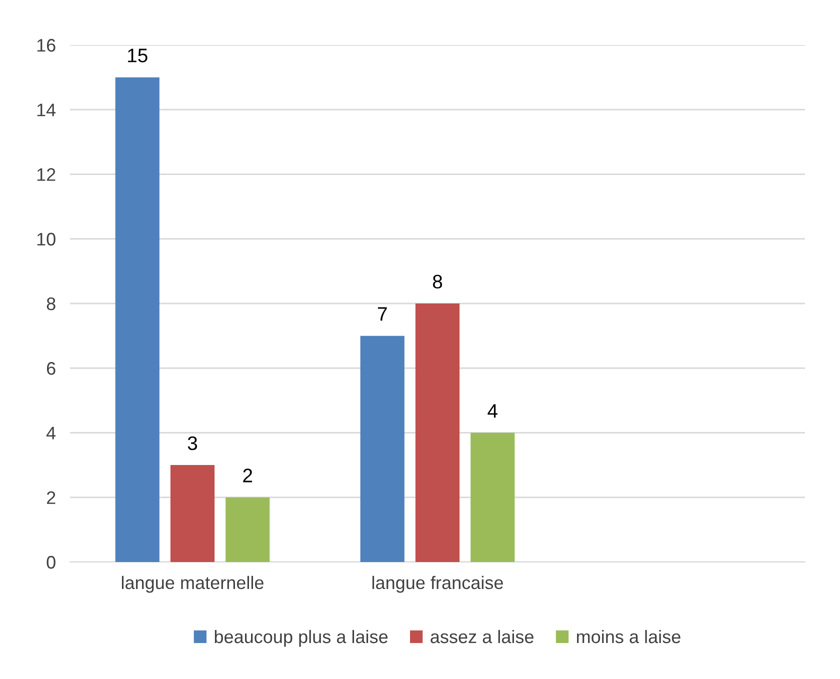 This screenshot has height=679, width=840. I want to click on data-label: 2, so click(247, 475).